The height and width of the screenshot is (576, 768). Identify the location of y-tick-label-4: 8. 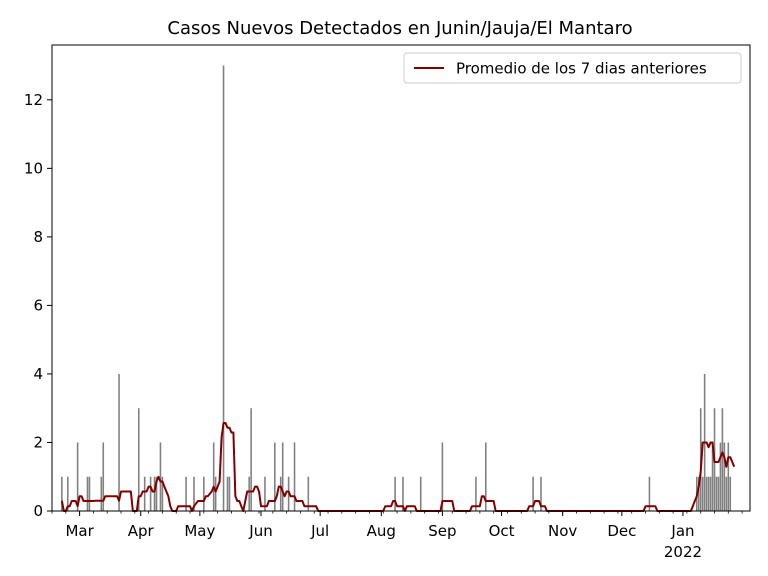
(38, 237).